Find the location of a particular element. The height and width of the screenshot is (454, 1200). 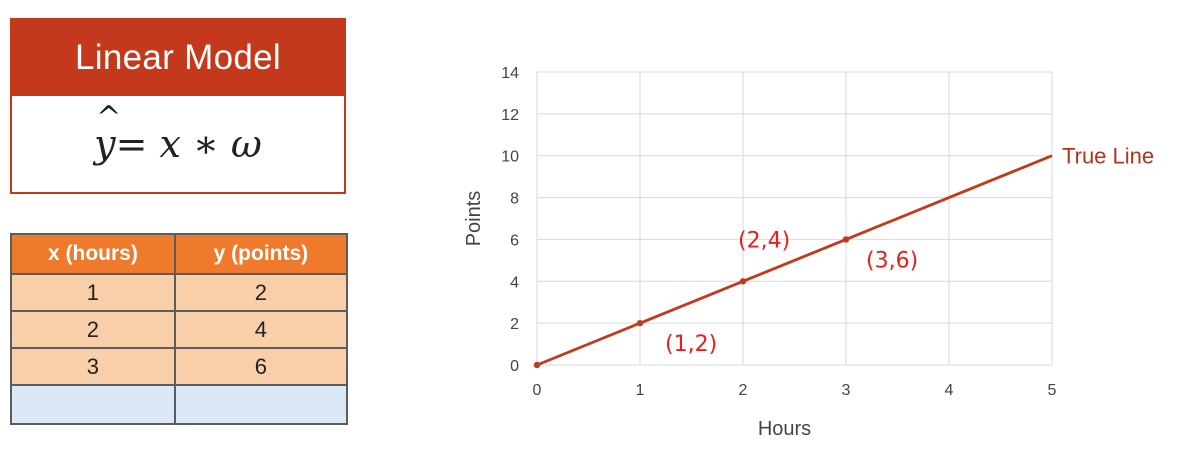

x-tick-label: 2 is located at coordinates (743, 390).